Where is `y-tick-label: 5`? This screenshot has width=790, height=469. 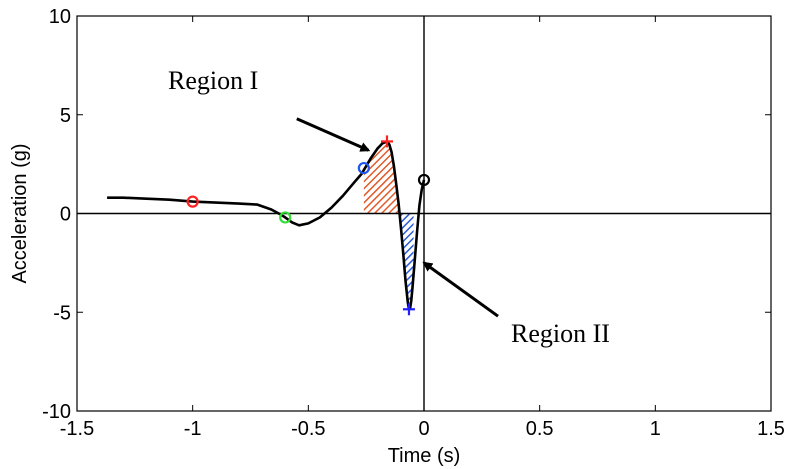 y-tick-label: 5 is located at coordinates (65, 116).